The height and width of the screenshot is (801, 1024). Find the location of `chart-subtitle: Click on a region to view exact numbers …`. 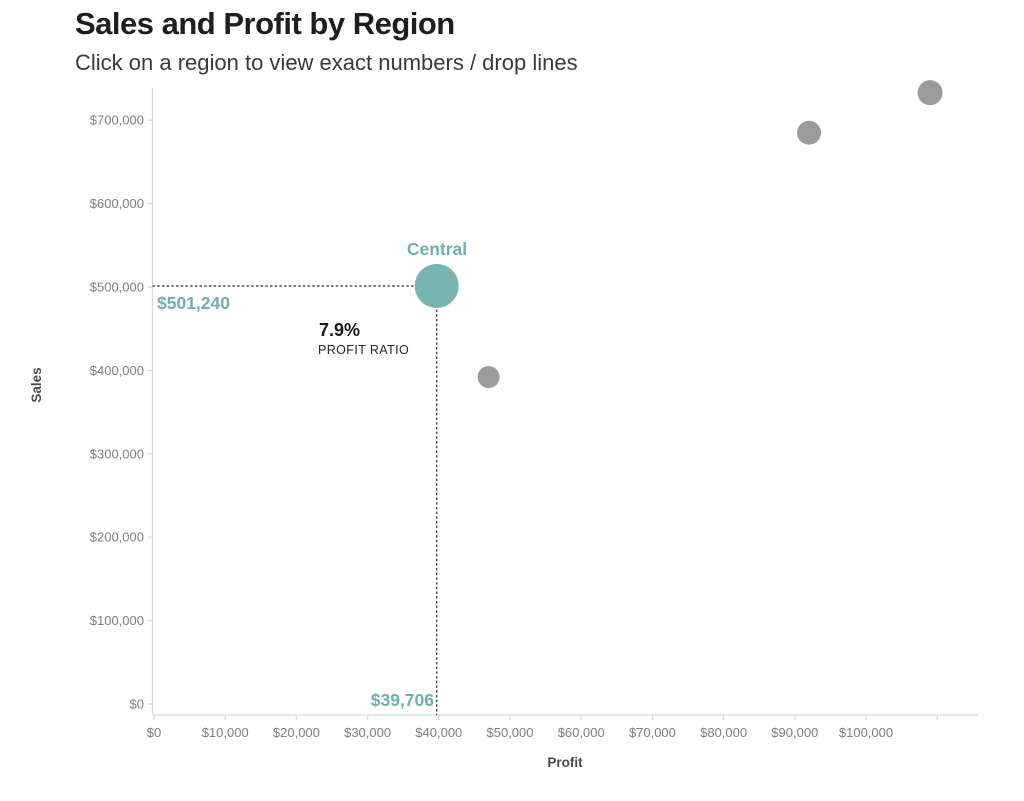

chart-subtitle: Click on a region to view exact numbers … is located at coordinates (326, 62).